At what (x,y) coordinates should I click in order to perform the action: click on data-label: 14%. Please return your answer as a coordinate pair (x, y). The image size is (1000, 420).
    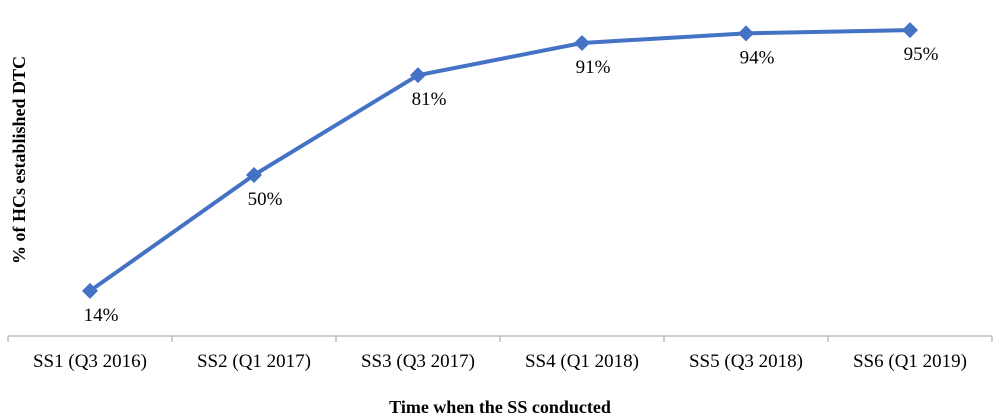
    Looking at the image, I should click on (101, 315).